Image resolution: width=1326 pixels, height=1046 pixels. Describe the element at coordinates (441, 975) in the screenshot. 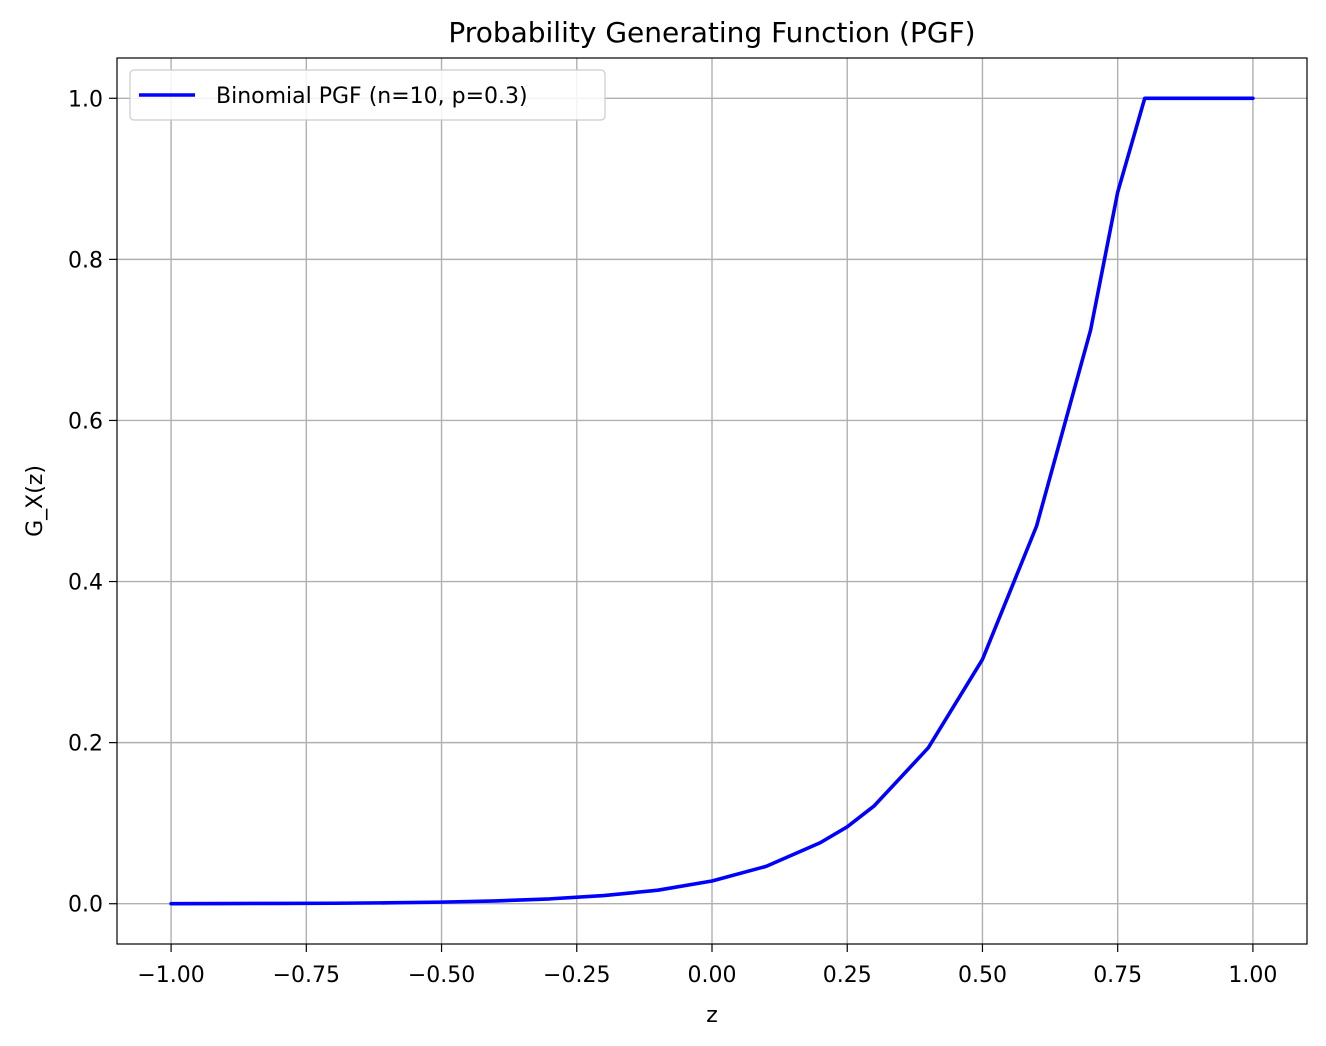

I see `x-tick-label: −0.50` at that location.